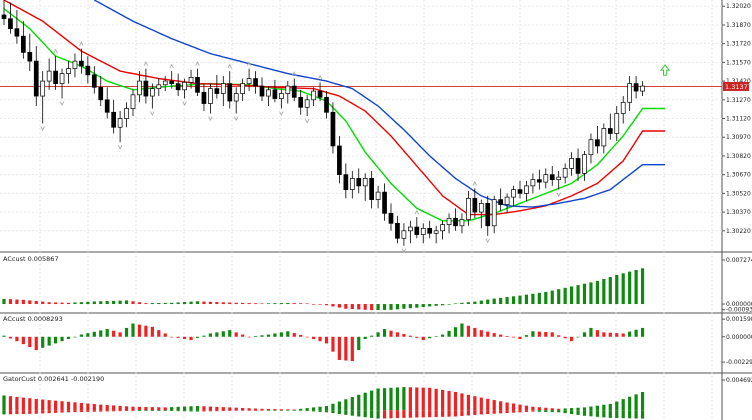 This screenshot has width=752, height=420. Describe the element at coordinates (62, 104) in the screenshot. I see `fractal-down-marker` at that location.